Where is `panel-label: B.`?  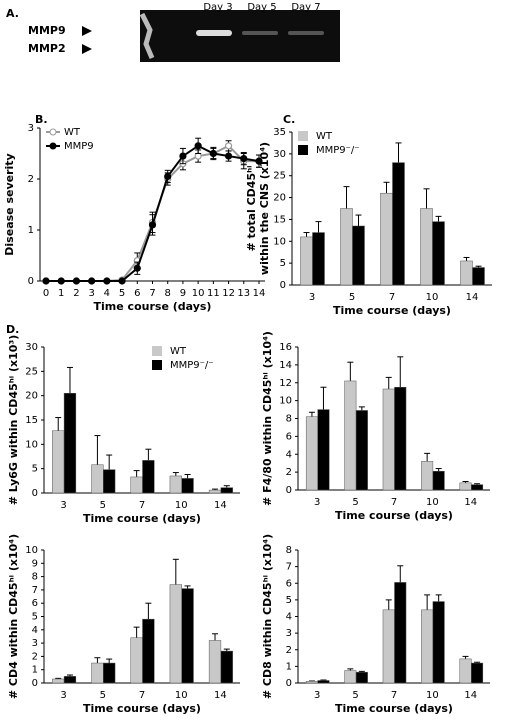 panel-label: B. is located at coordinates (41, 119).